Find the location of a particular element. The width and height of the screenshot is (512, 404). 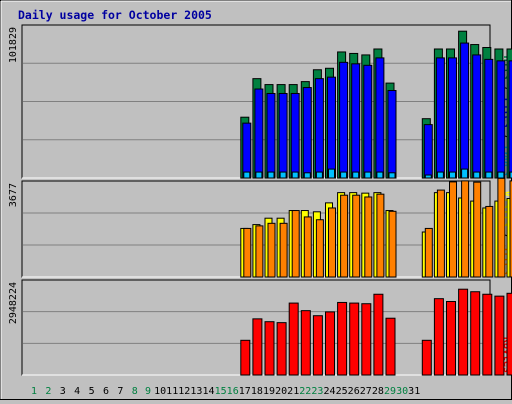

x-tick-label-day-11: 11 is located at coordinates (172, 391).